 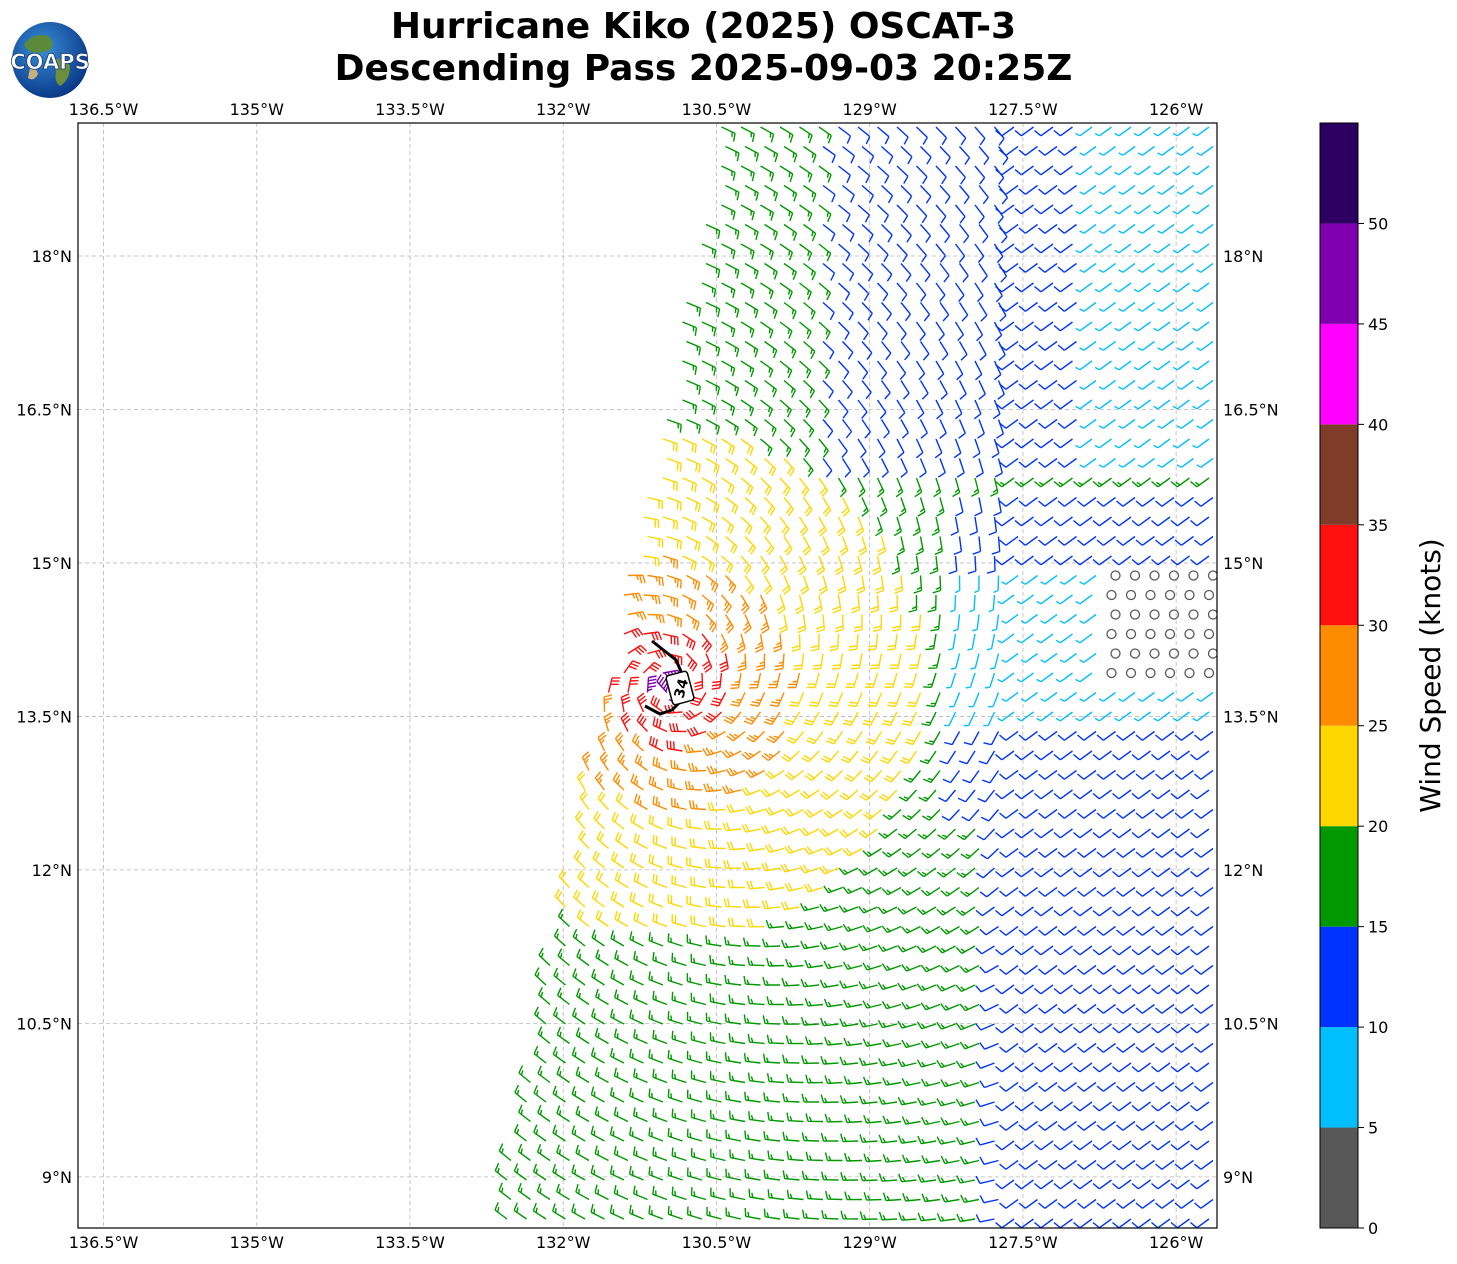 What do you see at coordinates (1378, 525) in the screenshot?
I see `colorbar-tick-label: 35` at bounding box center [1378, 525].